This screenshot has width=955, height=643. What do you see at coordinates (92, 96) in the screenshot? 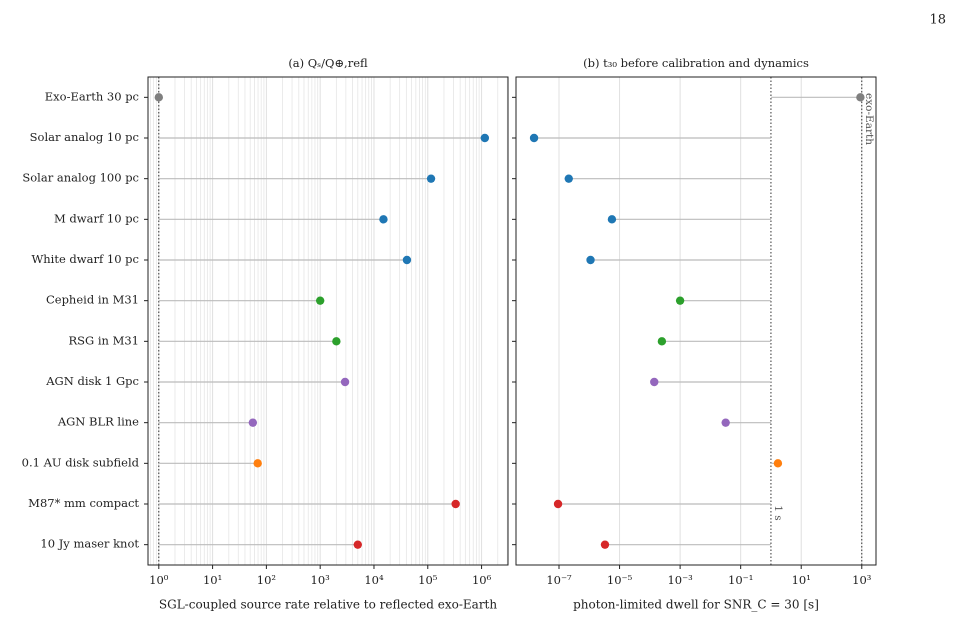
I see `y-tick-label: Exo-Earth 30 pc` at bounding box center [92, 96].